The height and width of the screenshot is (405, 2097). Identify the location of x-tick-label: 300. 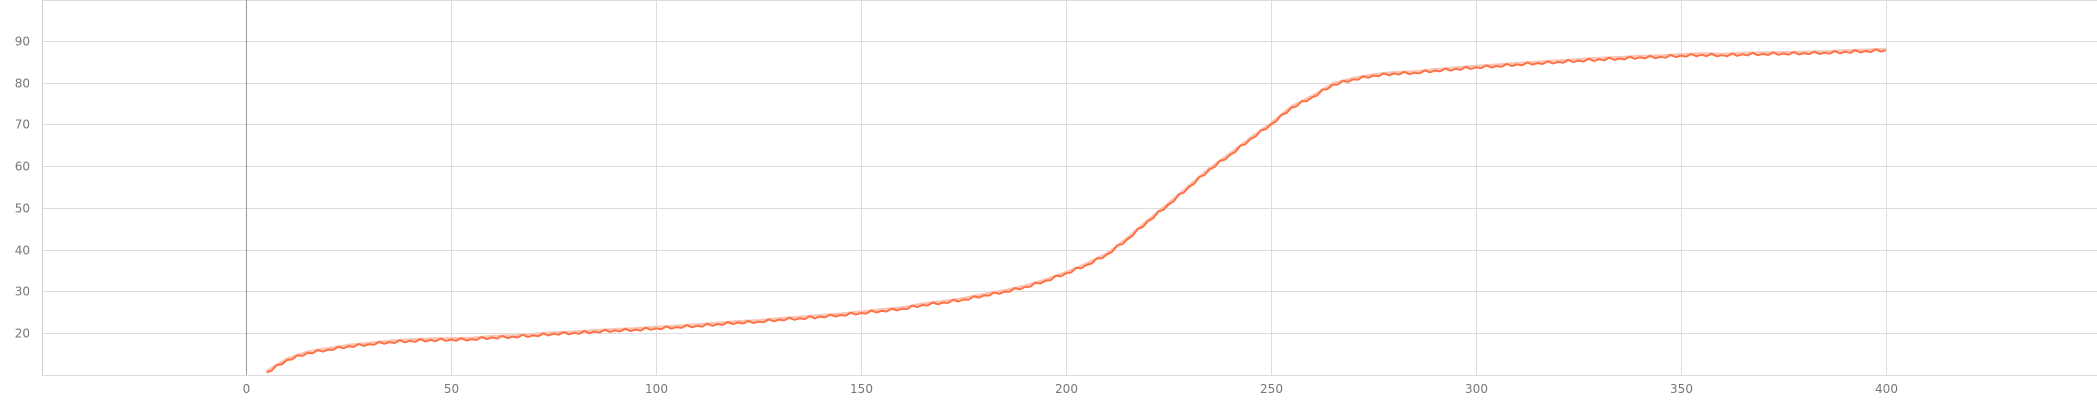
(1476, 389).